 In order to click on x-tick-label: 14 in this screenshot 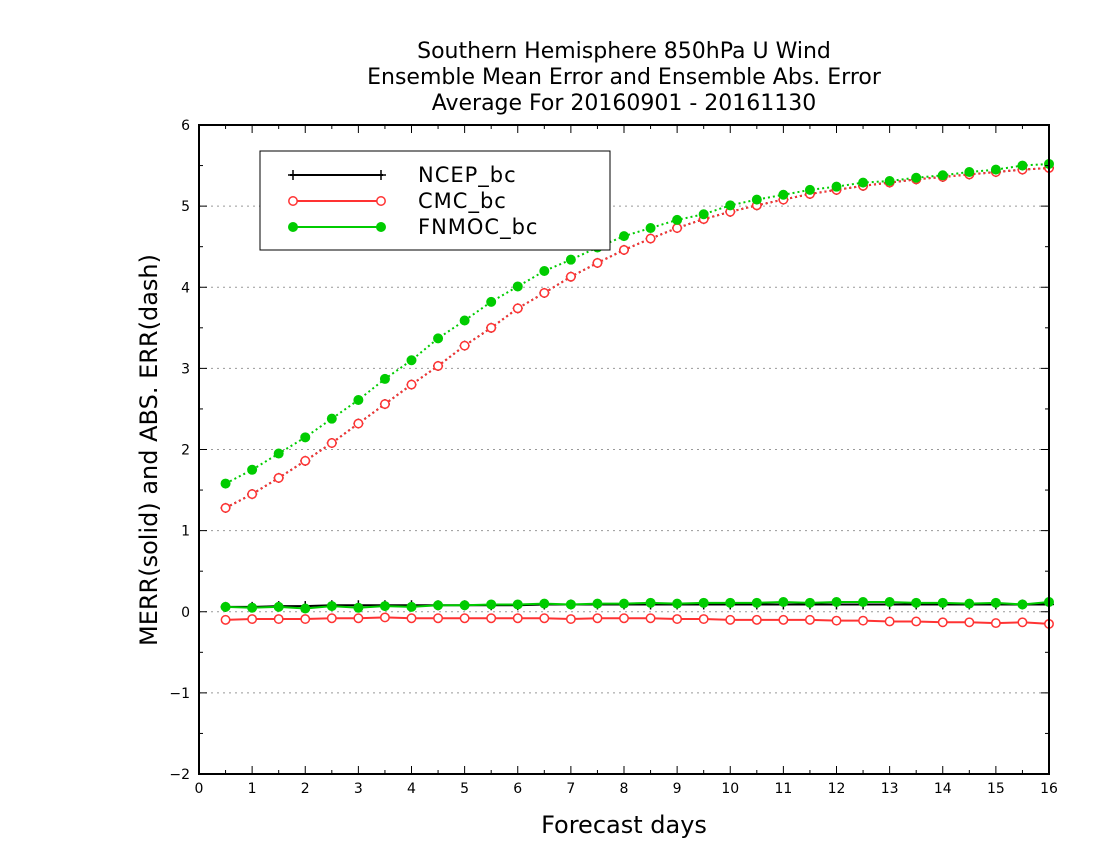, I will do `click(943, 789)`.